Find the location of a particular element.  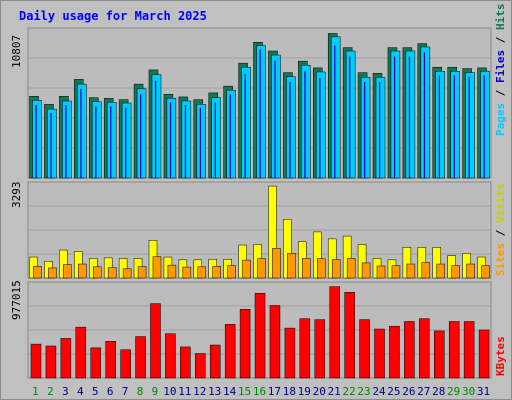

day-label-11: 11 is located at coordinates (184, 391).